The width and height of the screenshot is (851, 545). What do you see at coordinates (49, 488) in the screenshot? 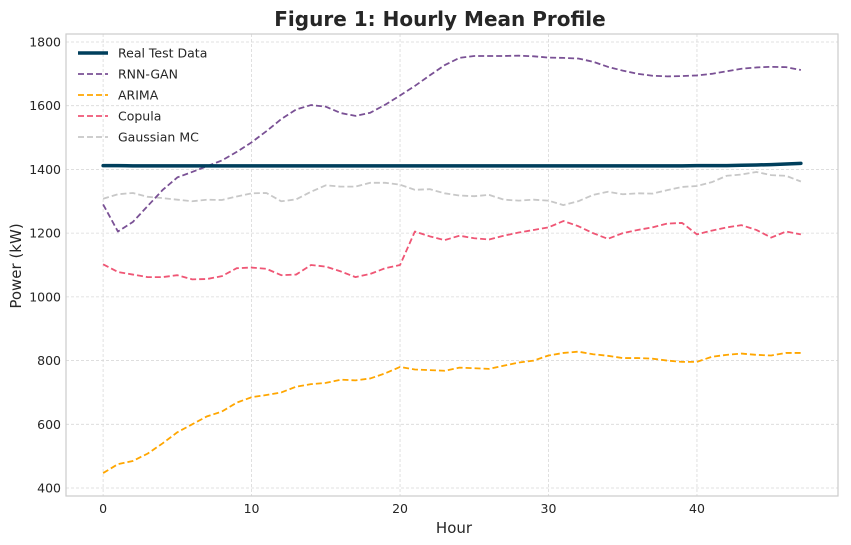
I see `y-tick-label: 400` at bounding box center [49, 488].